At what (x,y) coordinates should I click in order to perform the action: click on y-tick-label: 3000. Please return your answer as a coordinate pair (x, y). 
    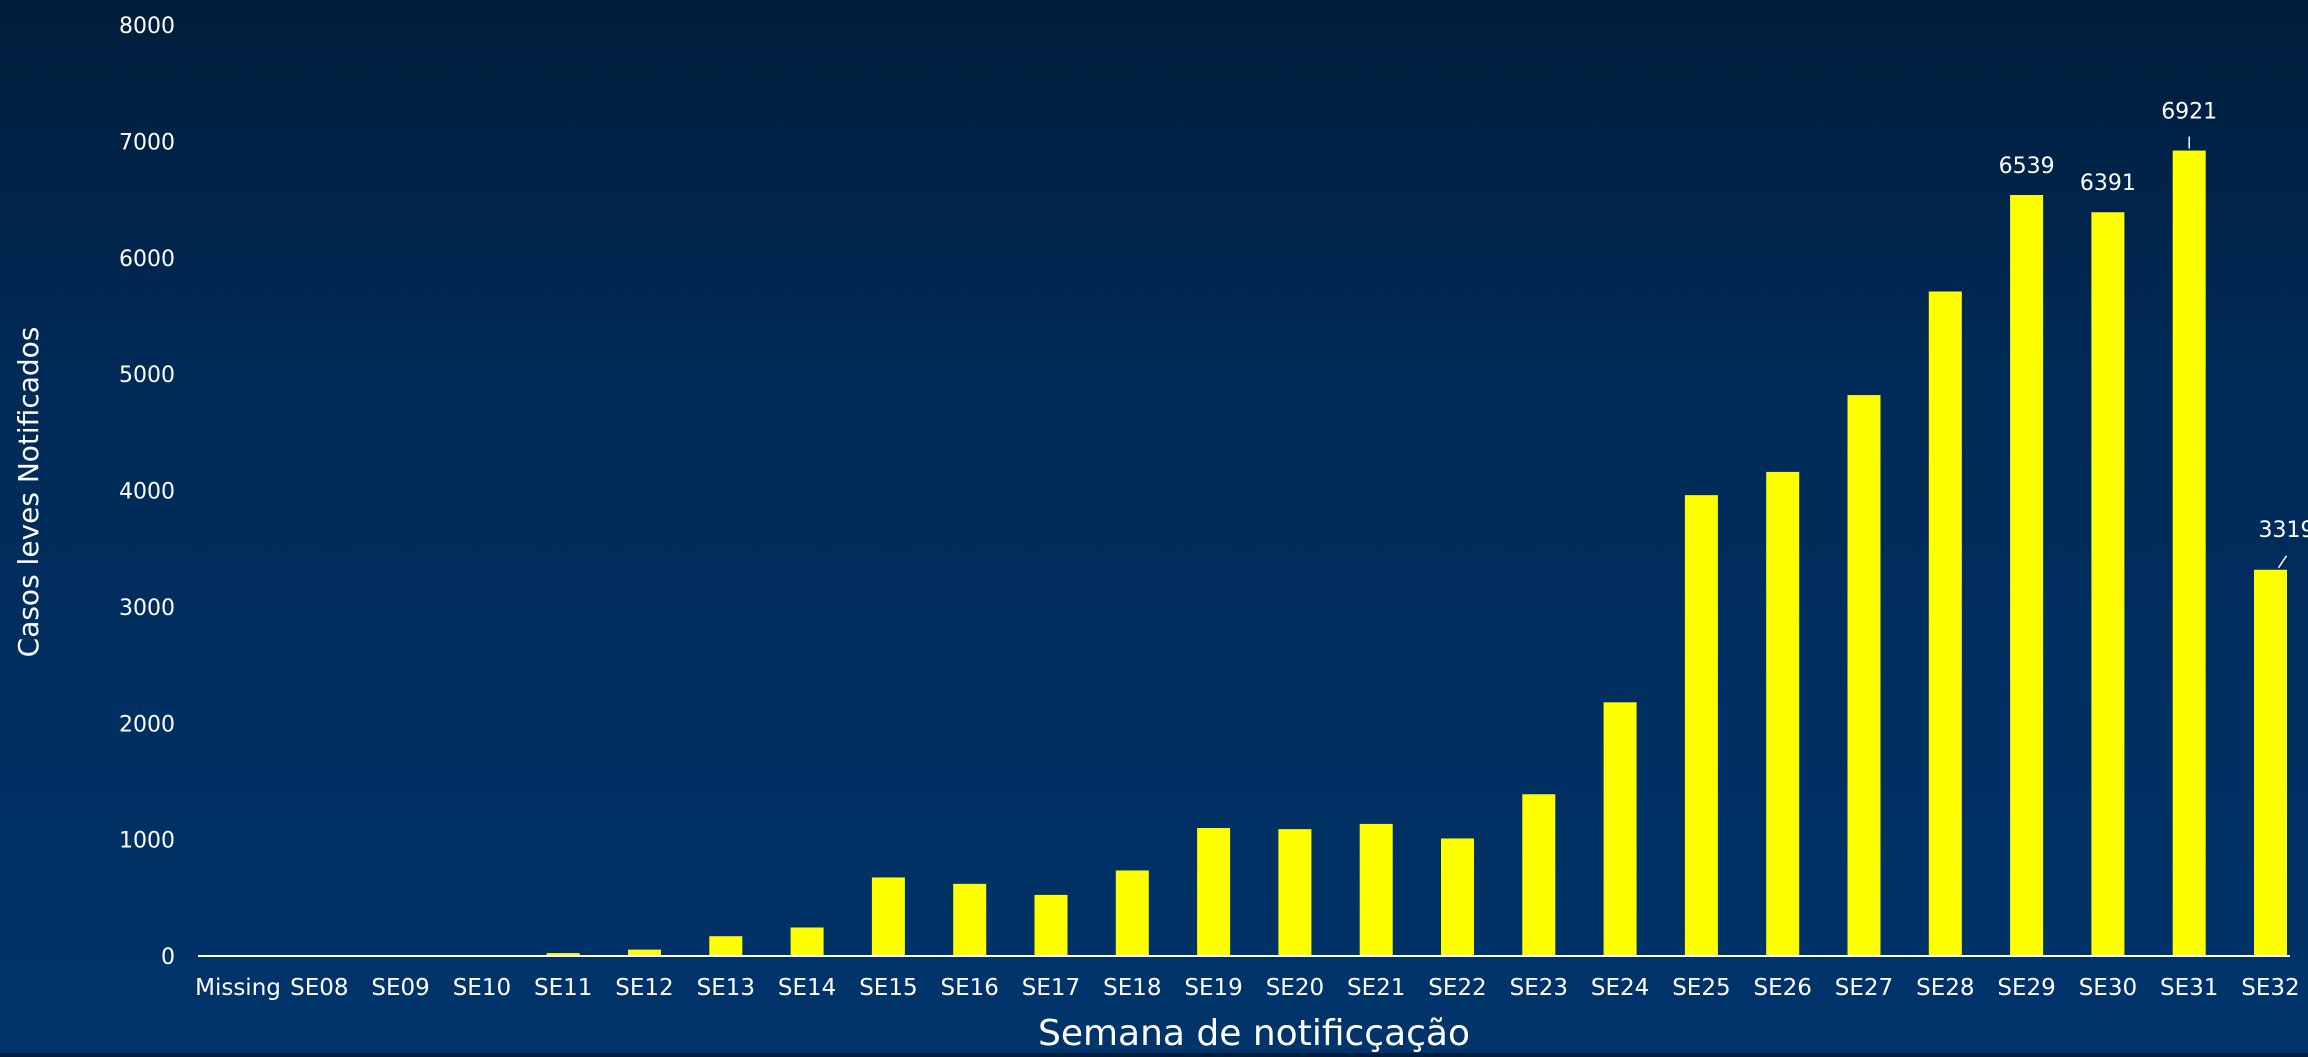
    Looking at the image, I should click on (147, 608).